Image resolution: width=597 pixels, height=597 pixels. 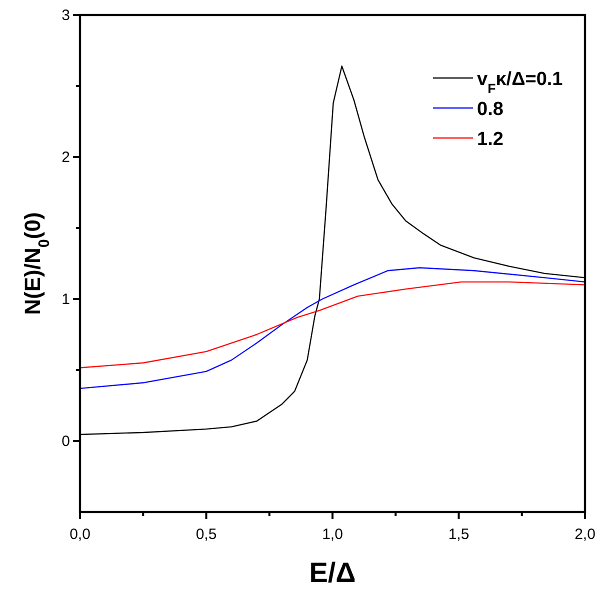 What do you see at coordinates (66, 441) in the screenshot?
I see `y-tick-label: 0` at bounding box center [66, 441].